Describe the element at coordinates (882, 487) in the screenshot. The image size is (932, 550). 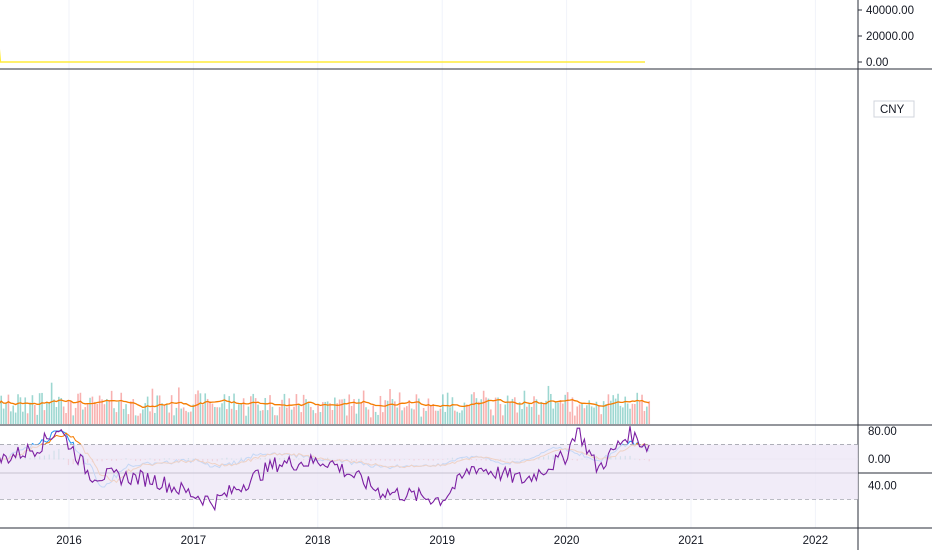
I see `rsi-tick-label: 40.00` at that location.